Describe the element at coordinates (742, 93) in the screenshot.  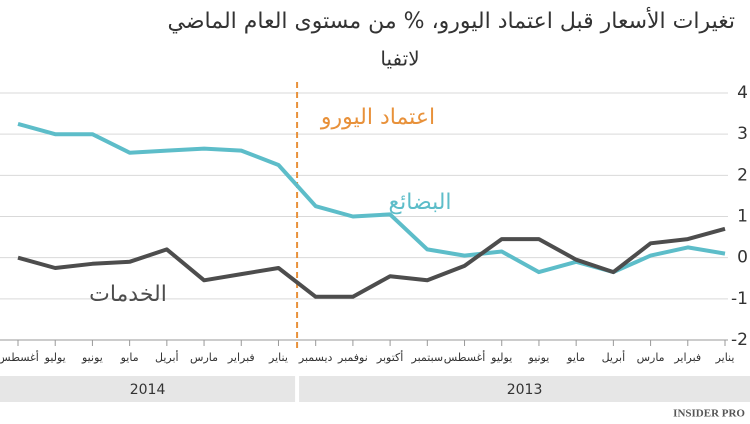
I see `y-tick-label: 4` at that location.